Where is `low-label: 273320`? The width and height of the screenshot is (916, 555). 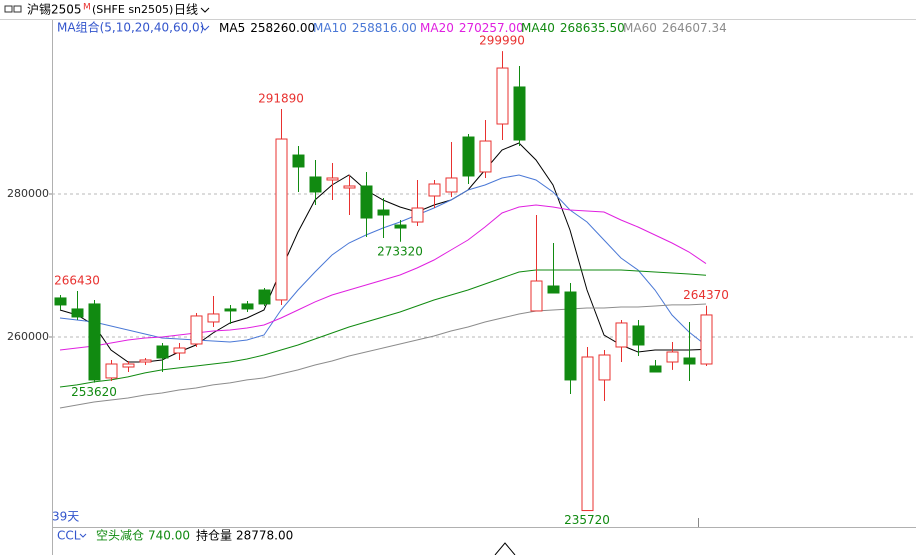 low-label: 273320 is located at coordinates (400, 251).